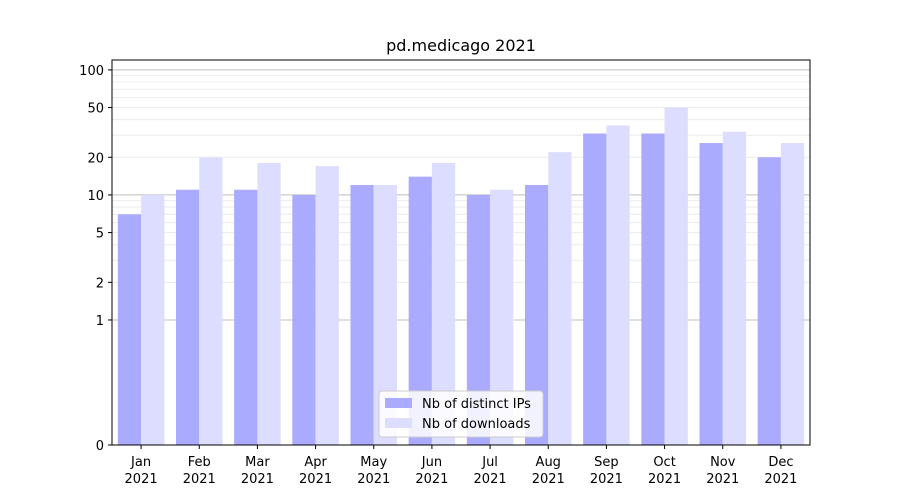  I want to click on y-tick-label: 1, so click(100, 321).